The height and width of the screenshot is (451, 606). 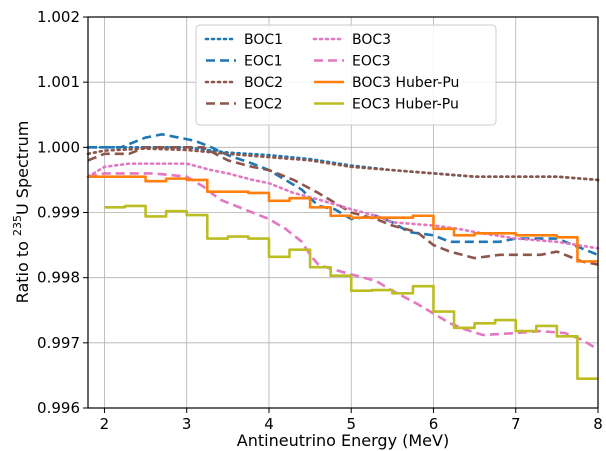 I want to click on legend-label-eoc2: EOC2, so click(x=263, y=105).